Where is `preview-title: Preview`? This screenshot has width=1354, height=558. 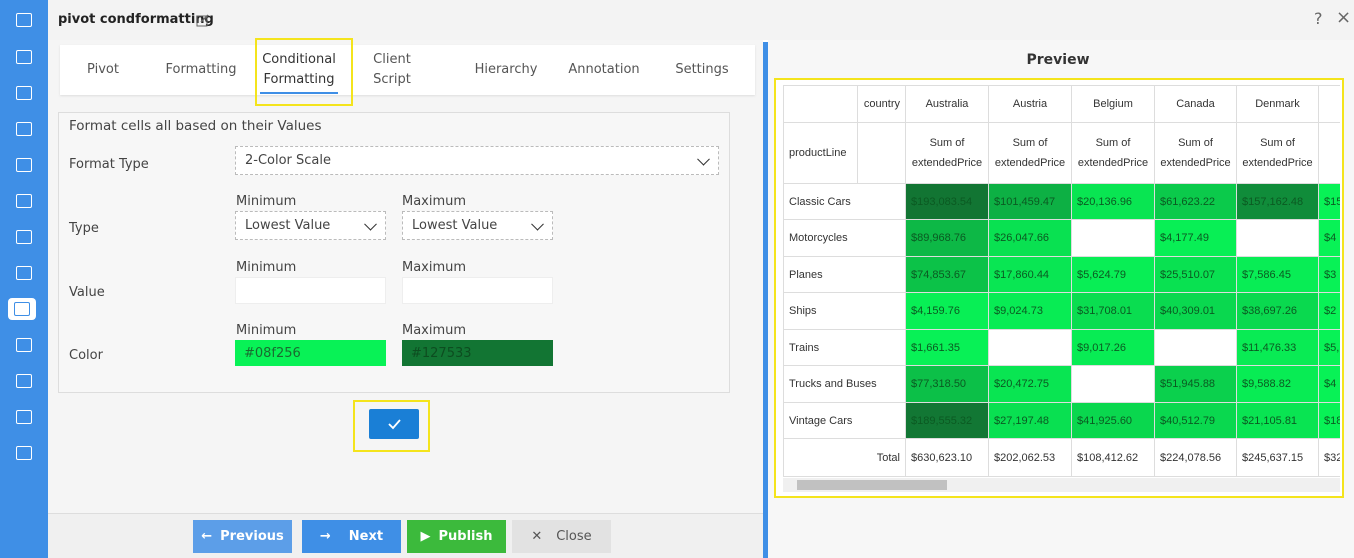
preview-title: Preview is located at coordinates (1058, 60).